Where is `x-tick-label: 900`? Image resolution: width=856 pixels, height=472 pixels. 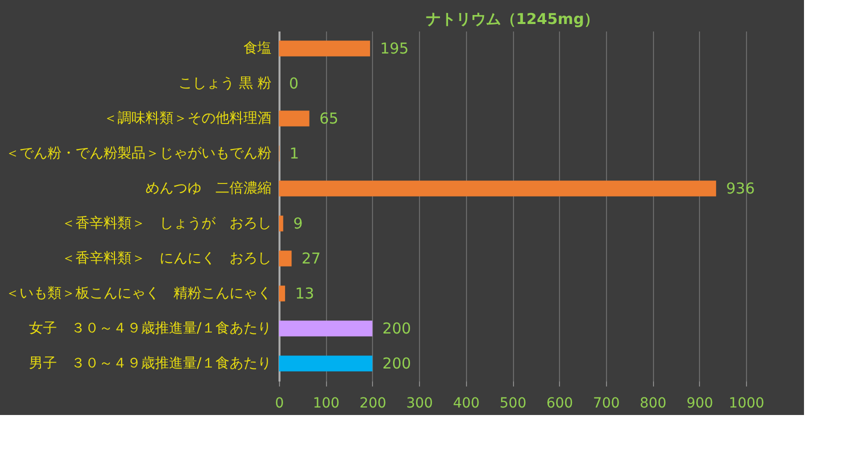
x-tick-label: 900 is located at coordinates (700, 404).